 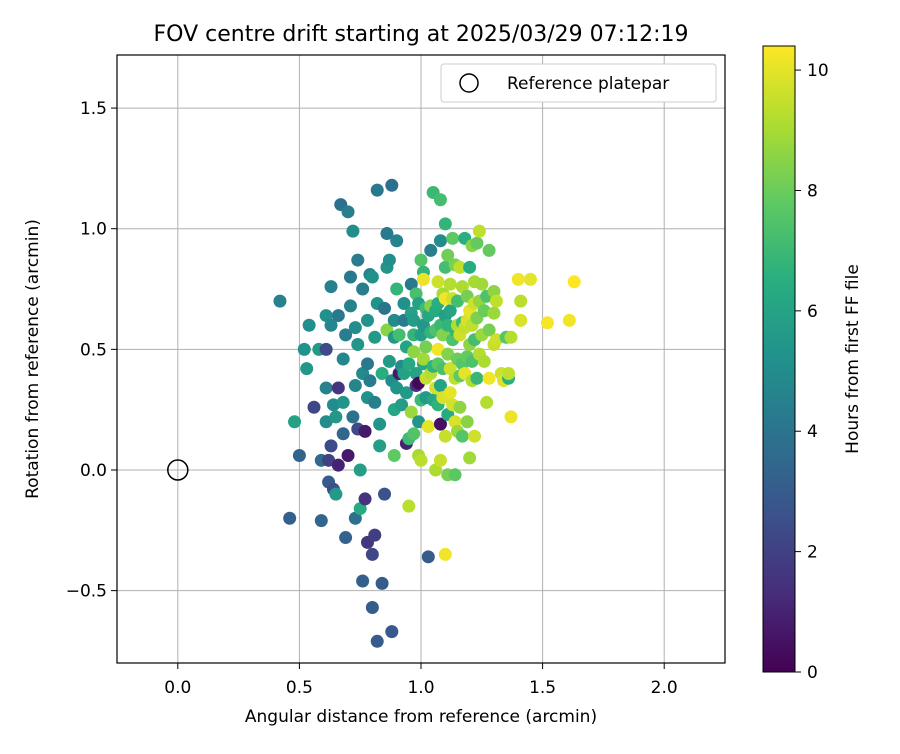 I want to click on legend-box, so click(x=578, y=83).